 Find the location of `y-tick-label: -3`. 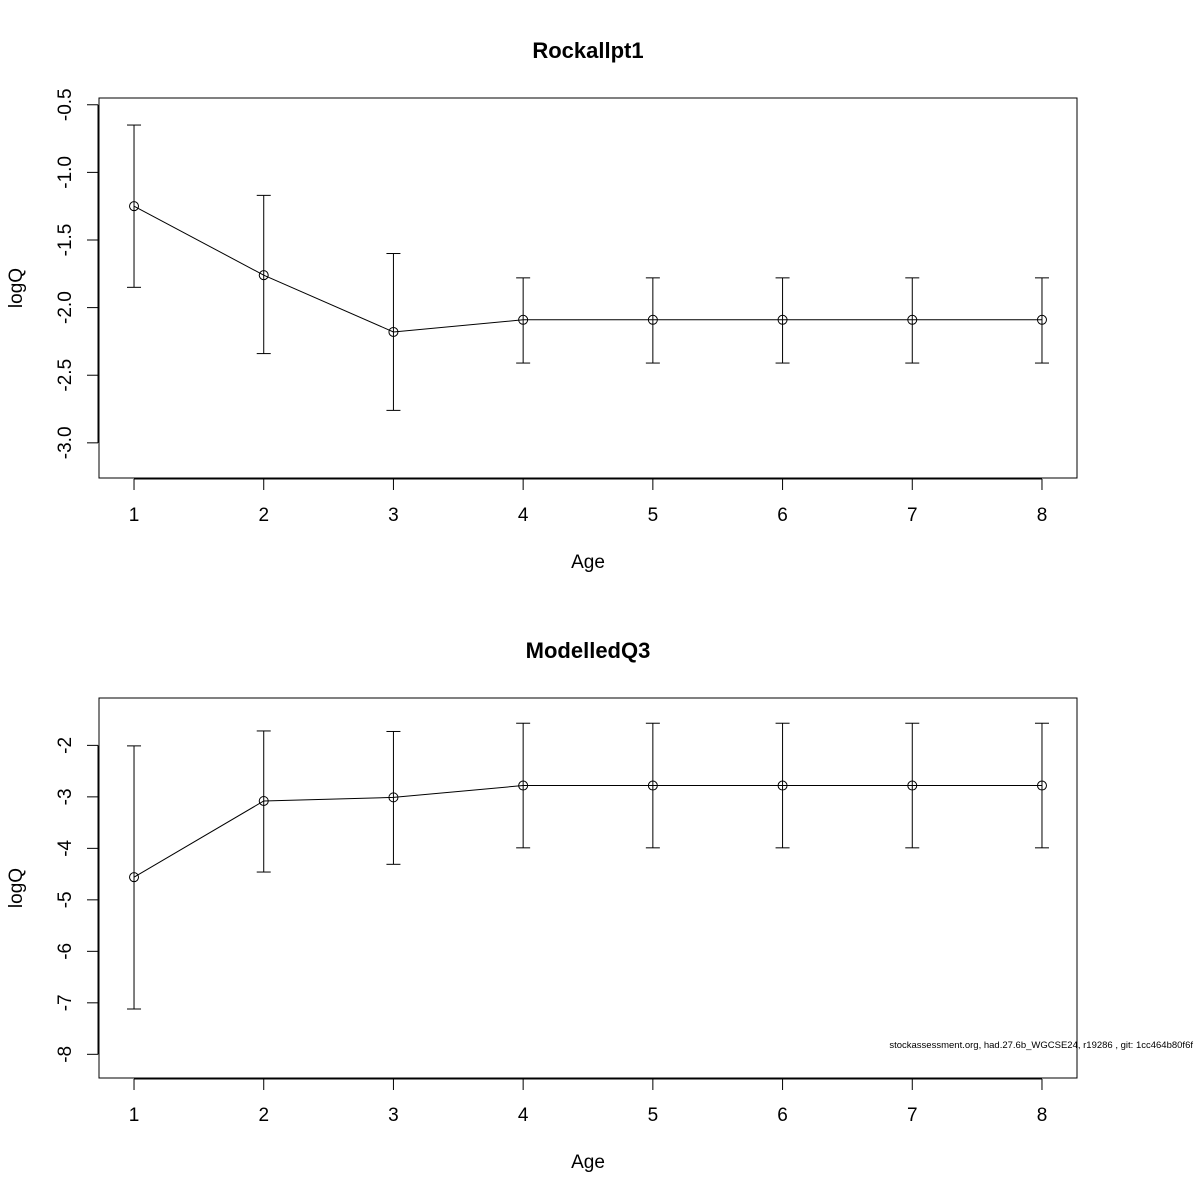

y-tick-label: -3 is located at coordinates (65, 796).